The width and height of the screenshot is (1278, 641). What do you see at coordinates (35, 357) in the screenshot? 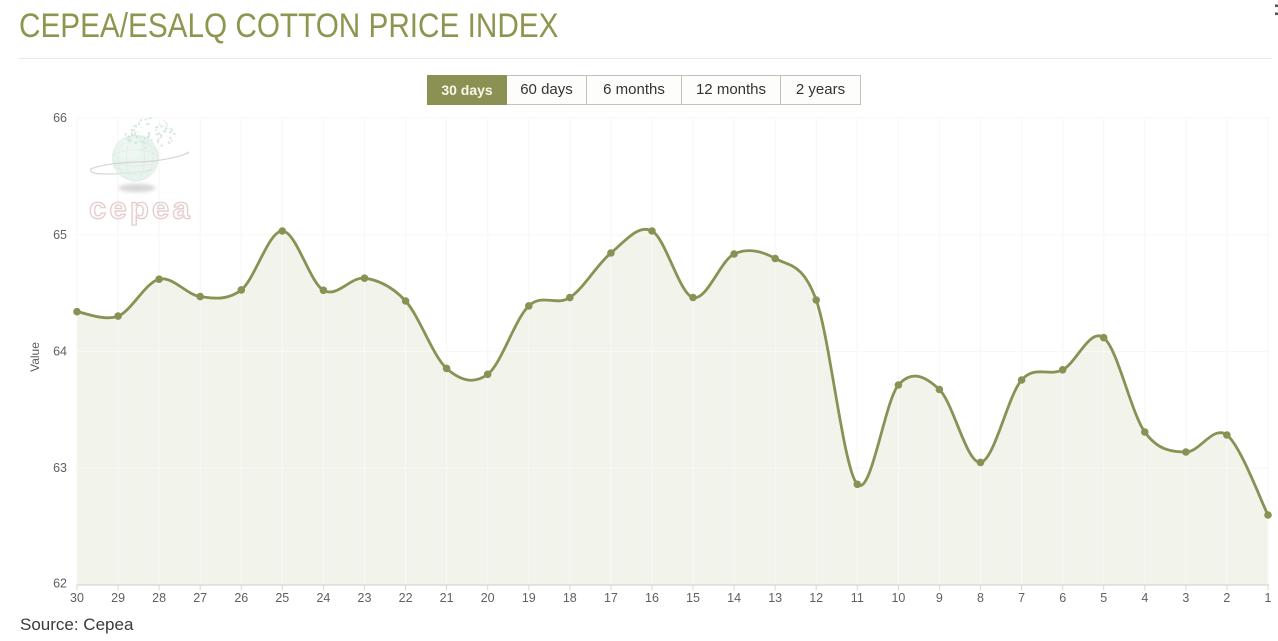
I see `svg-text: Value` at bounding box center [35, 357].